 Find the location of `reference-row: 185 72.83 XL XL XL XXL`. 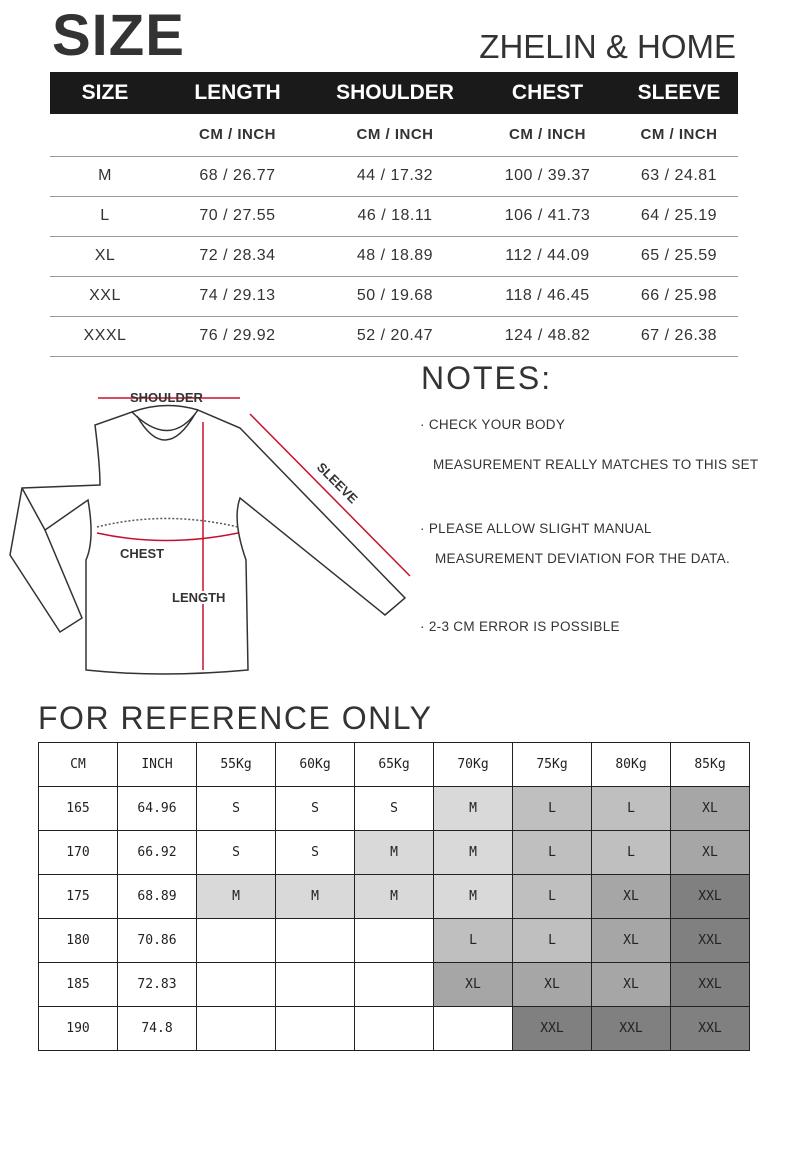

reference-row: 185 72.83 XL XL XL XXL is located at coordinates (394, 984).